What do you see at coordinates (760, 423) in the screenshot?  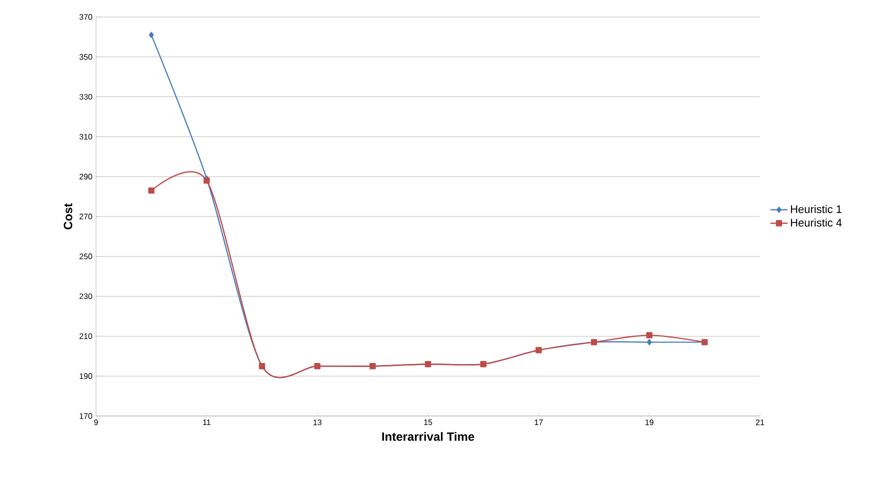 I see `x-tick-label: 21` at bounding box center [760, 423].